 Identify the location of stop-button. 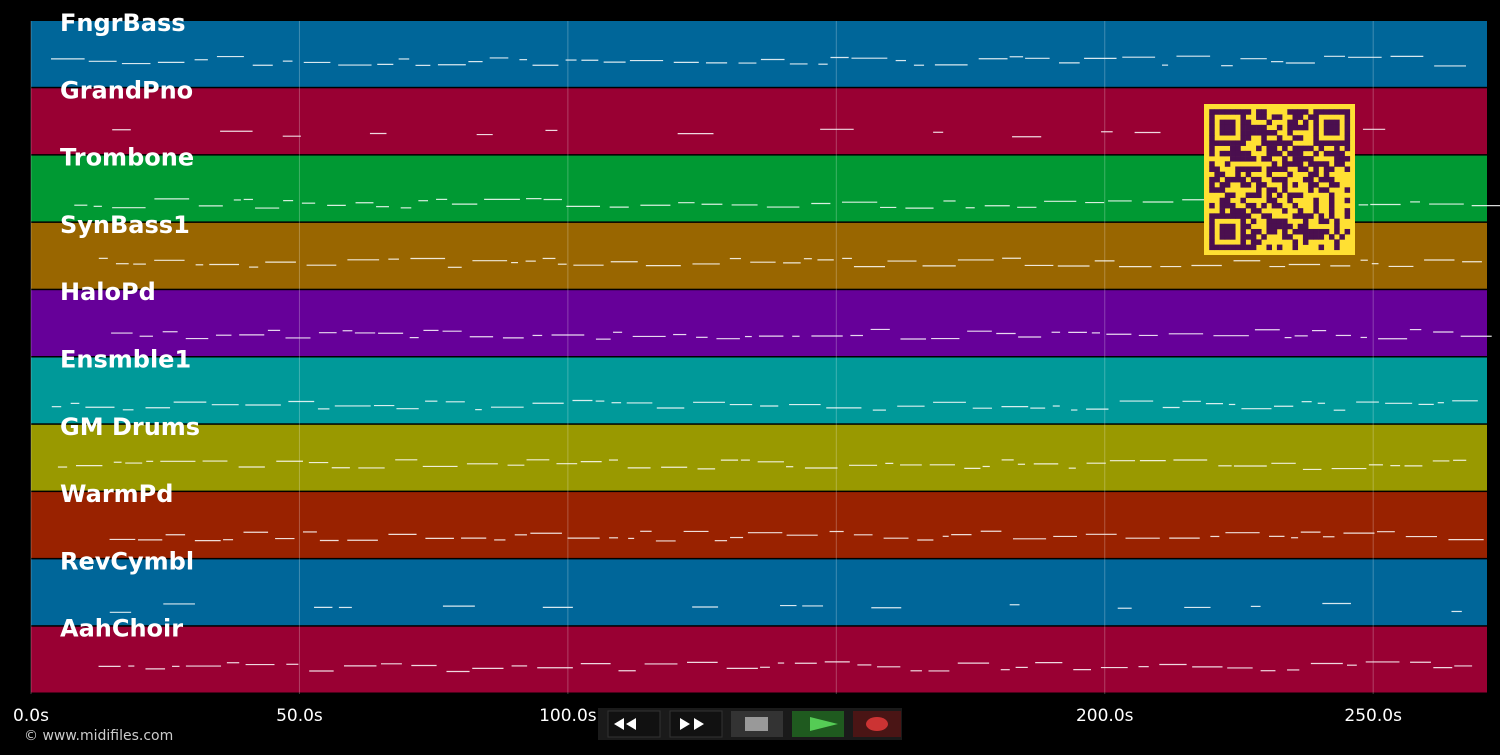
(757, 724).